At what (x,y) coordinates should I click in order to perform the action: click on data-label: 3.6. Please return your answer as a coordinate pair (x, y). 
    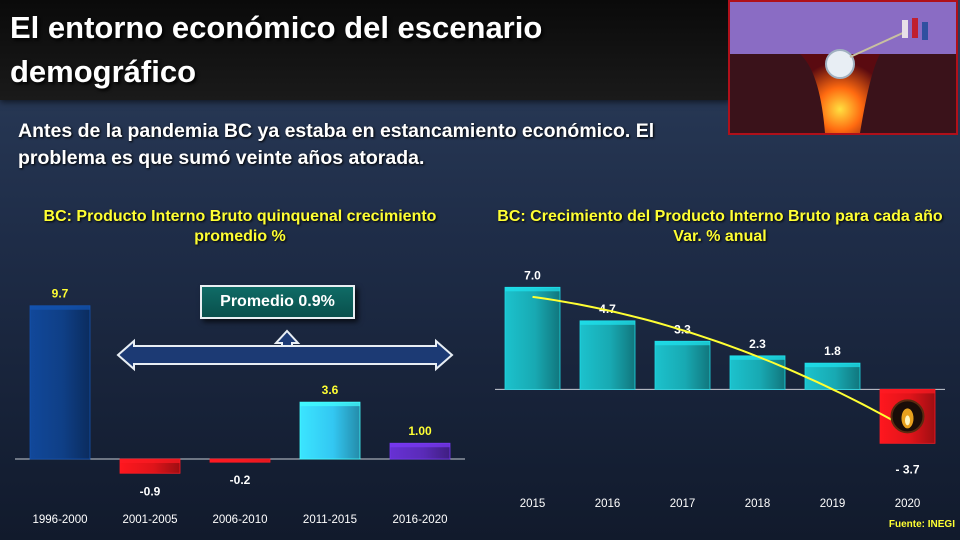
    Looking at the image, I should click on (330, 390).